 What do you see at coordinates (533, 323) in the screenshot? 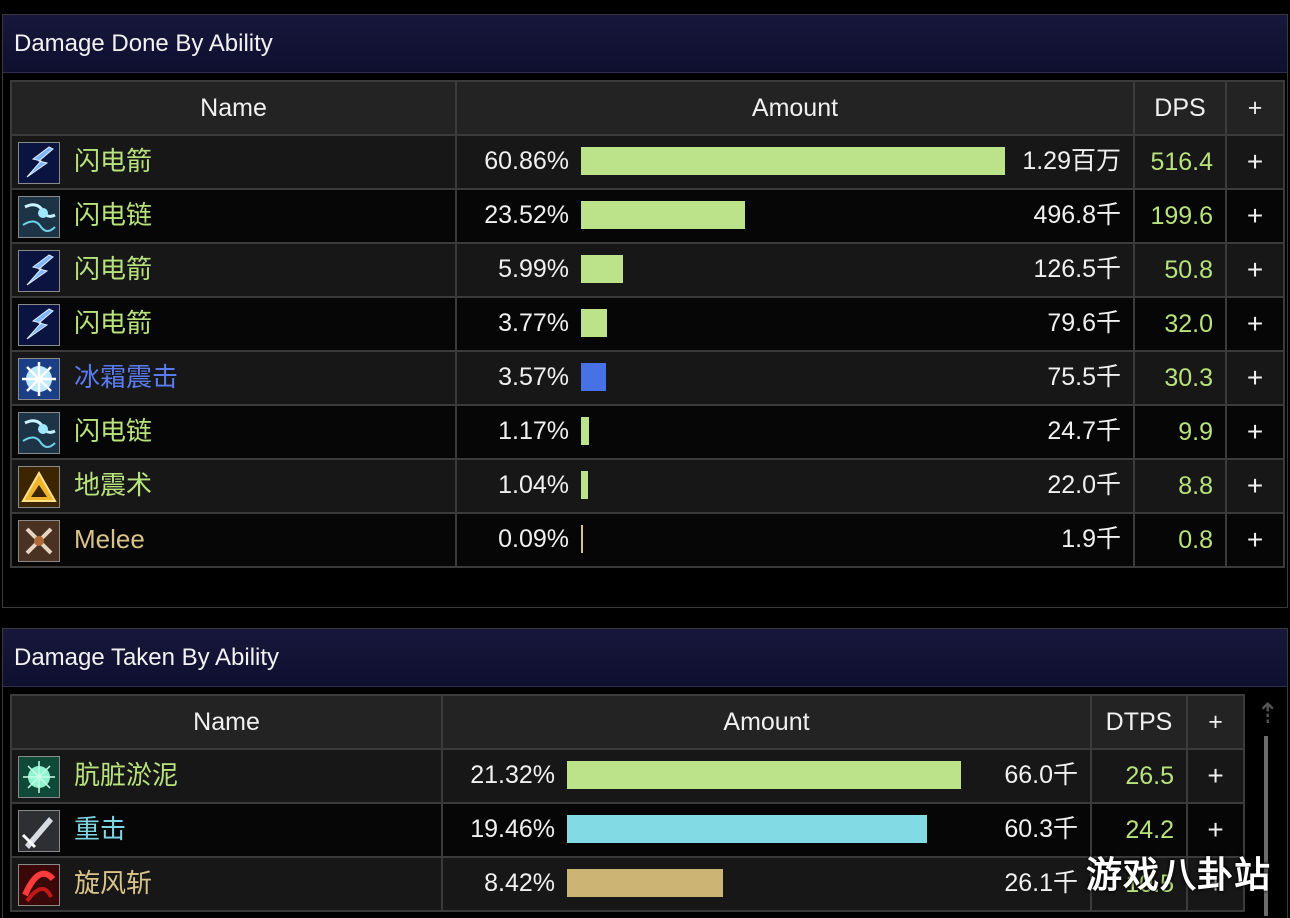
I see `percent-value: 3.77%` at bounding box center [533, 323].